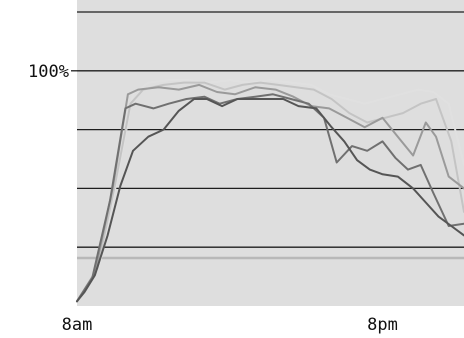  What do you see at coordinates (382, 324) in the screenshot?
I see `x-tick-label: 8pm` at bounding box center [382, 324].